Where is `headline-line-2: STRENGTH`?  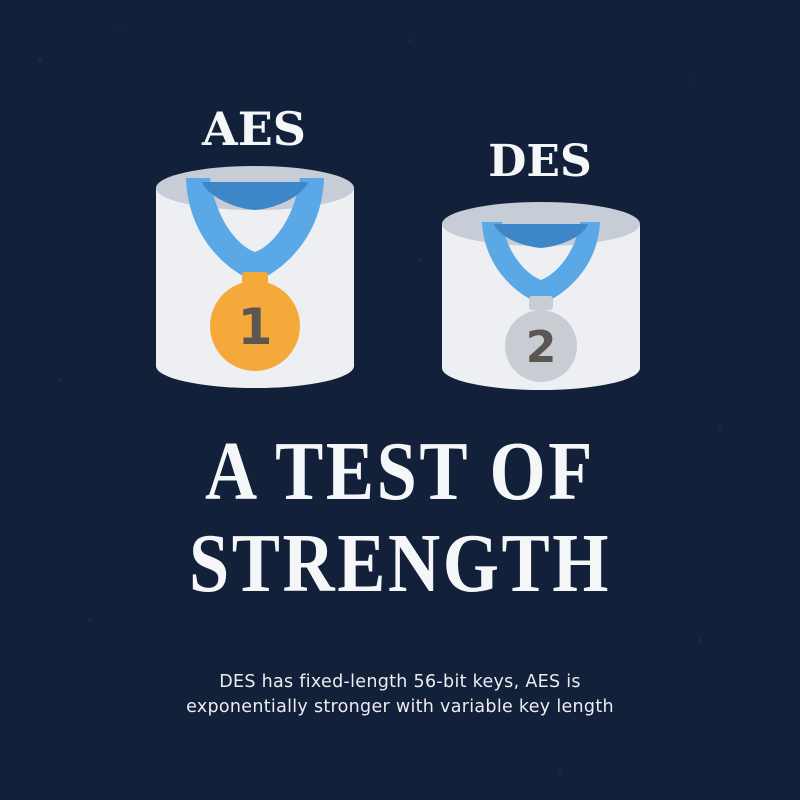
headline-line-2: STRENGTH is located at coordinates (400, 563).